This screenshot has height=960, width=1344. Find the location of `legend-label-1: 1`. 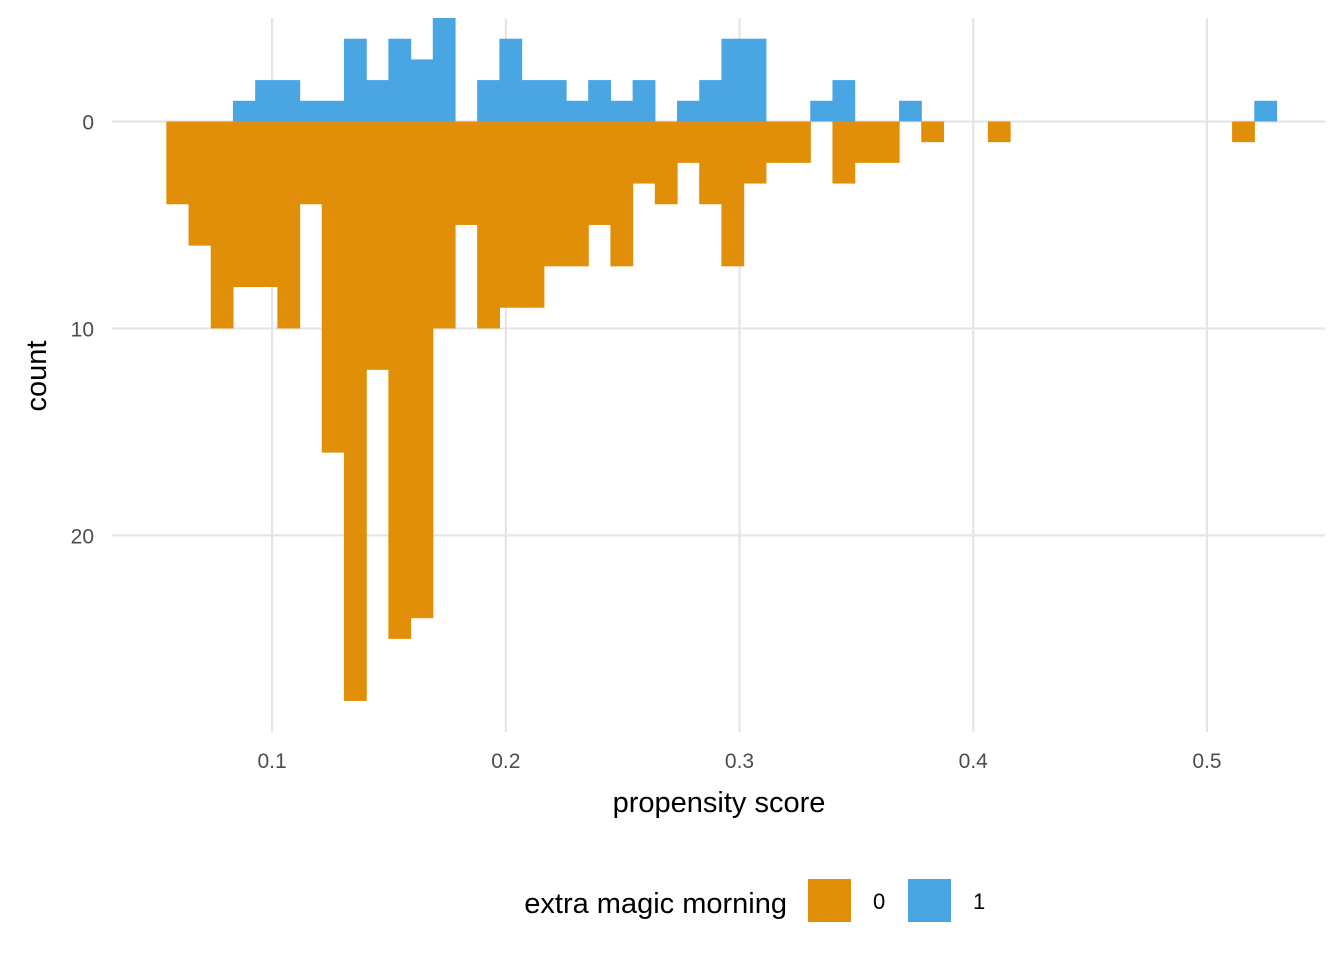

legend-label-1: 1 is located at coordinates (979, 901).